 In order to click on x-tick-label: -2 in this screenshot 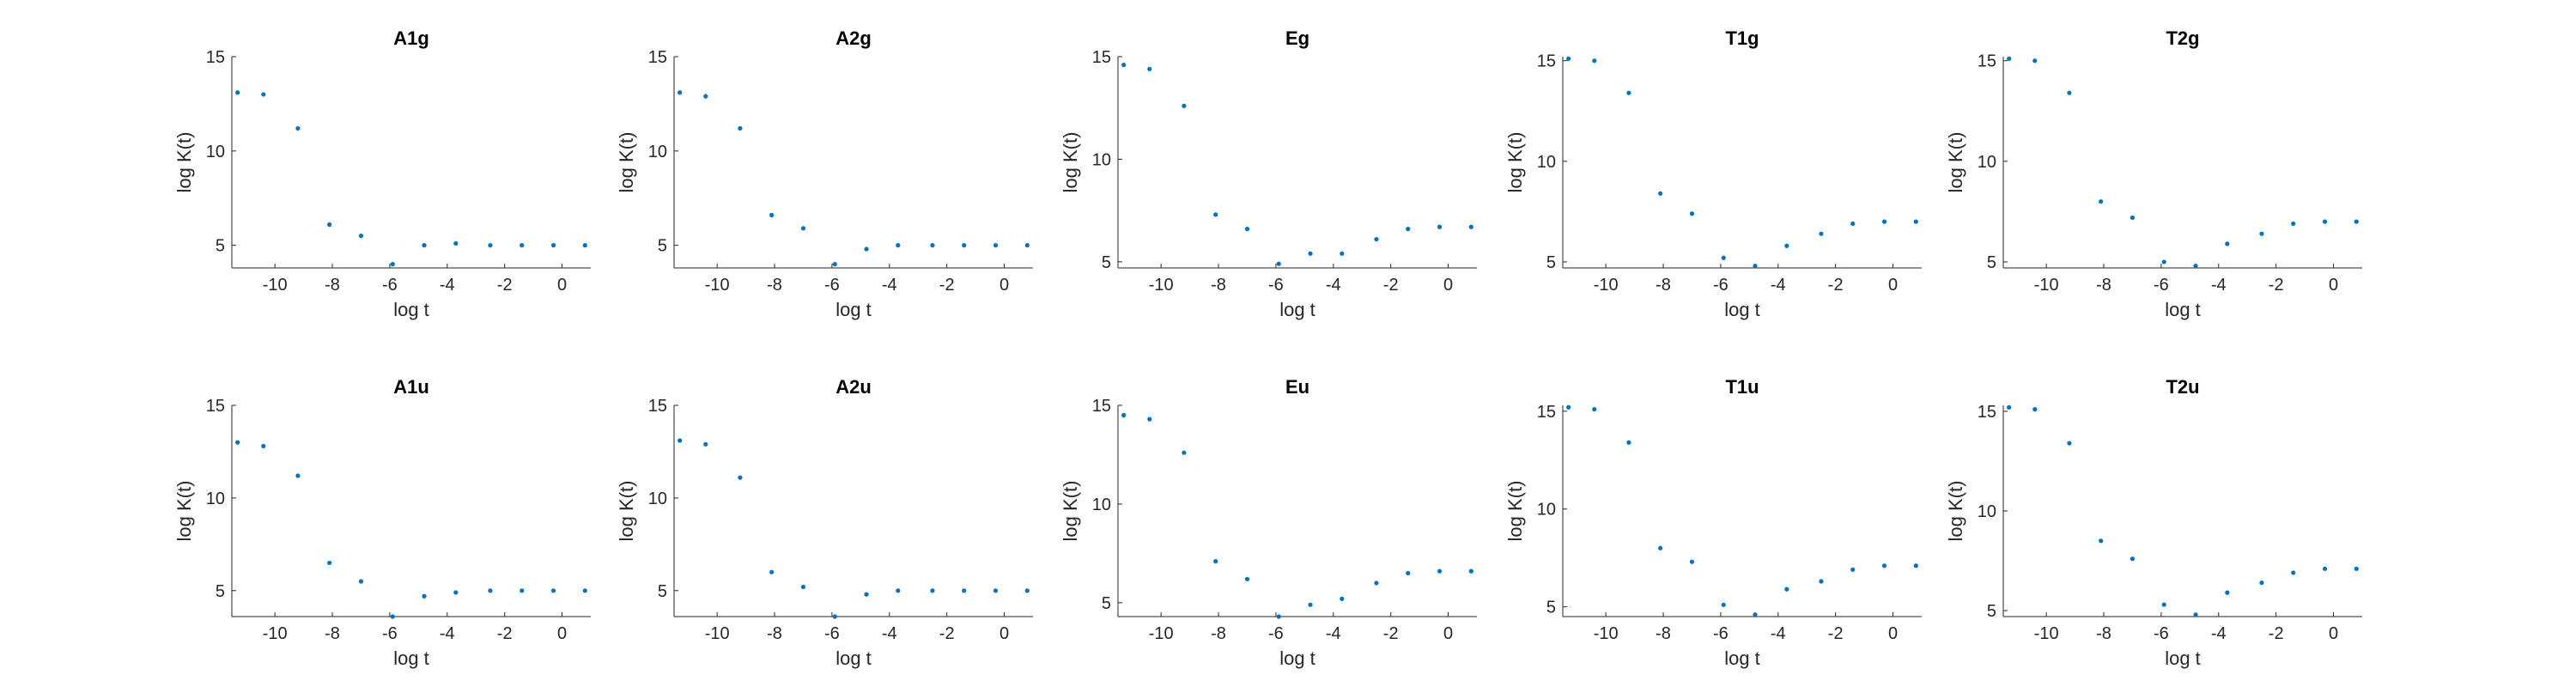, I will do `click(2276, 633)`.